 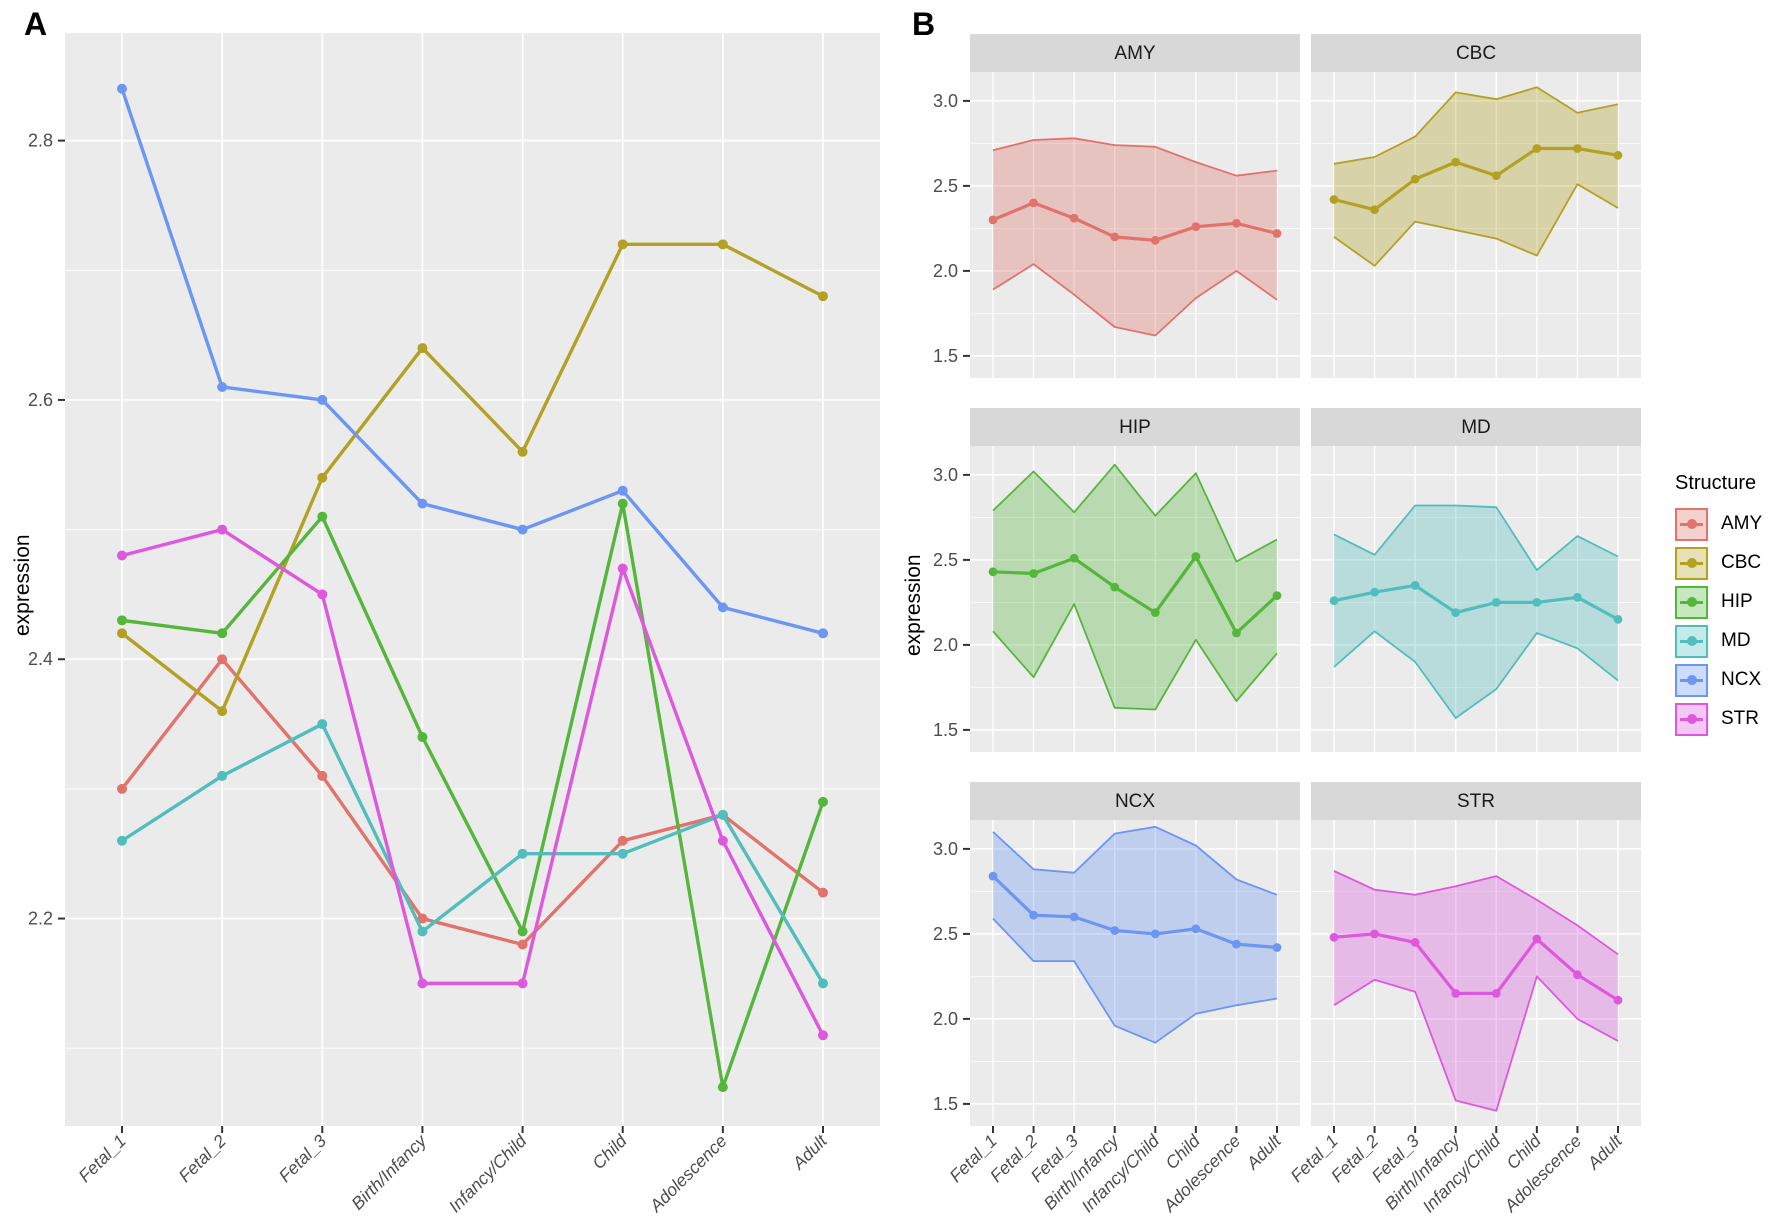 I want to click on facet-strip-label: NCX, so click(x=1135, y=801).